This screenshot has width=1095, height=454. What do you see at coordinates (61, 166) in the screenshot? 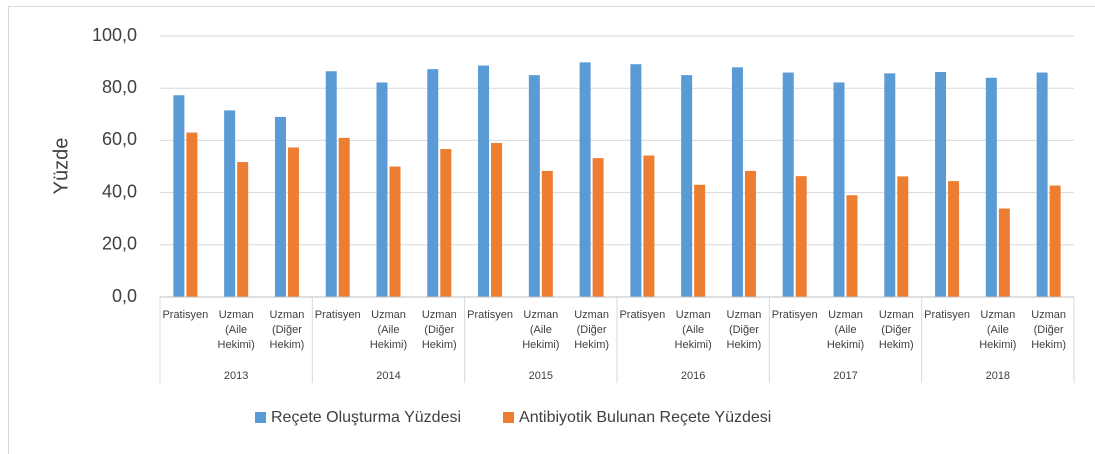
I see `y-axis-title: Yüzde` at bounding box center [61, 166].